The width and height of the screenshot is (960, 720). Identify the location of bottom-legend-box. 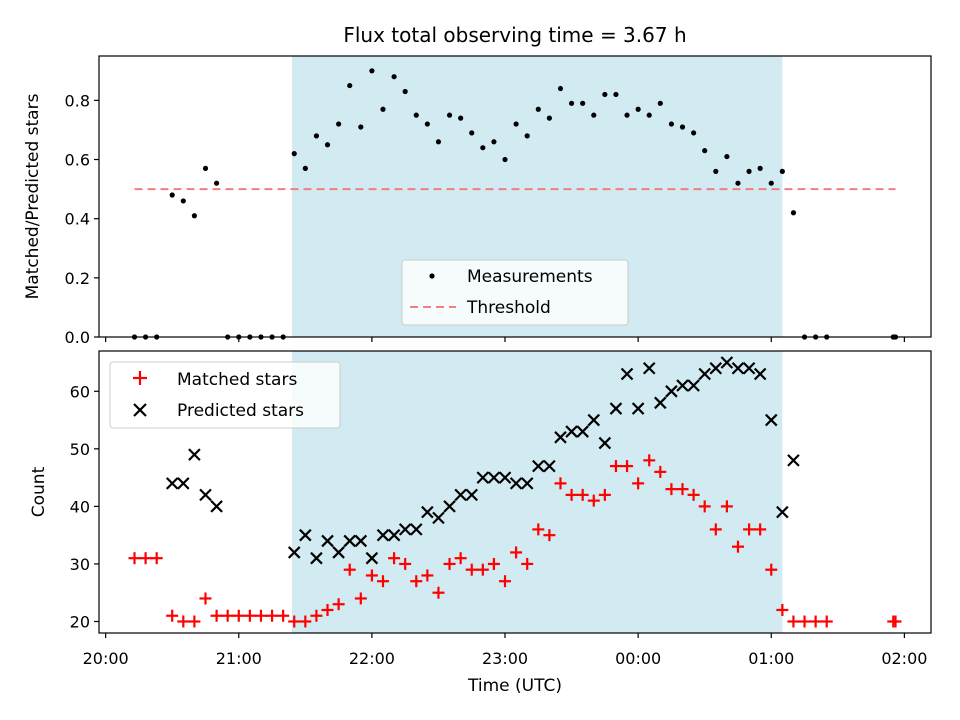
(225, 395).